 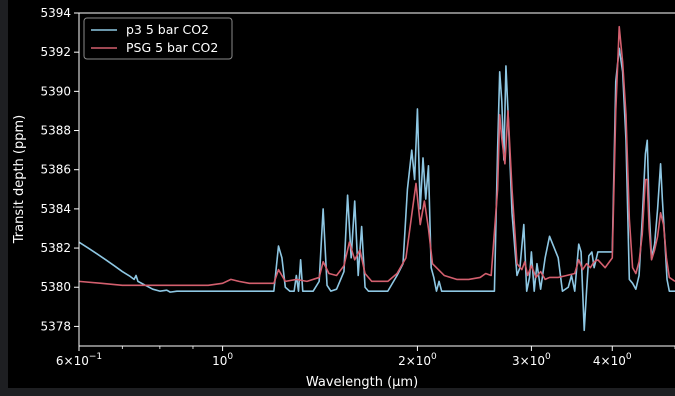 I want to click on window-bottom-strip, so click(x=337, y=392).